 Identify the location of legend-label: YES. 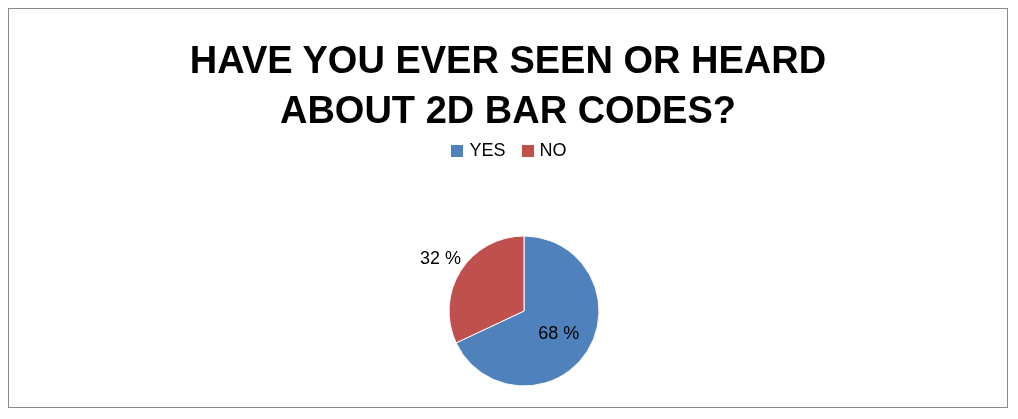
(487, 150).